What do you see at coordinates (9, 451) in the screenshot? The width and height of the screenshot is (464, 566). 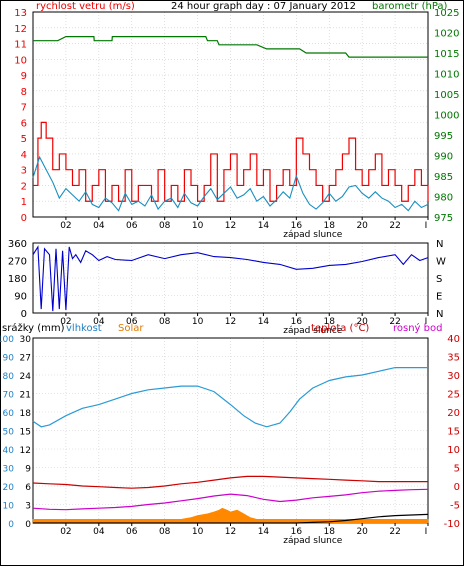 I see `p3-humidity-tick-label: 40` at bounding box center [9, 451].